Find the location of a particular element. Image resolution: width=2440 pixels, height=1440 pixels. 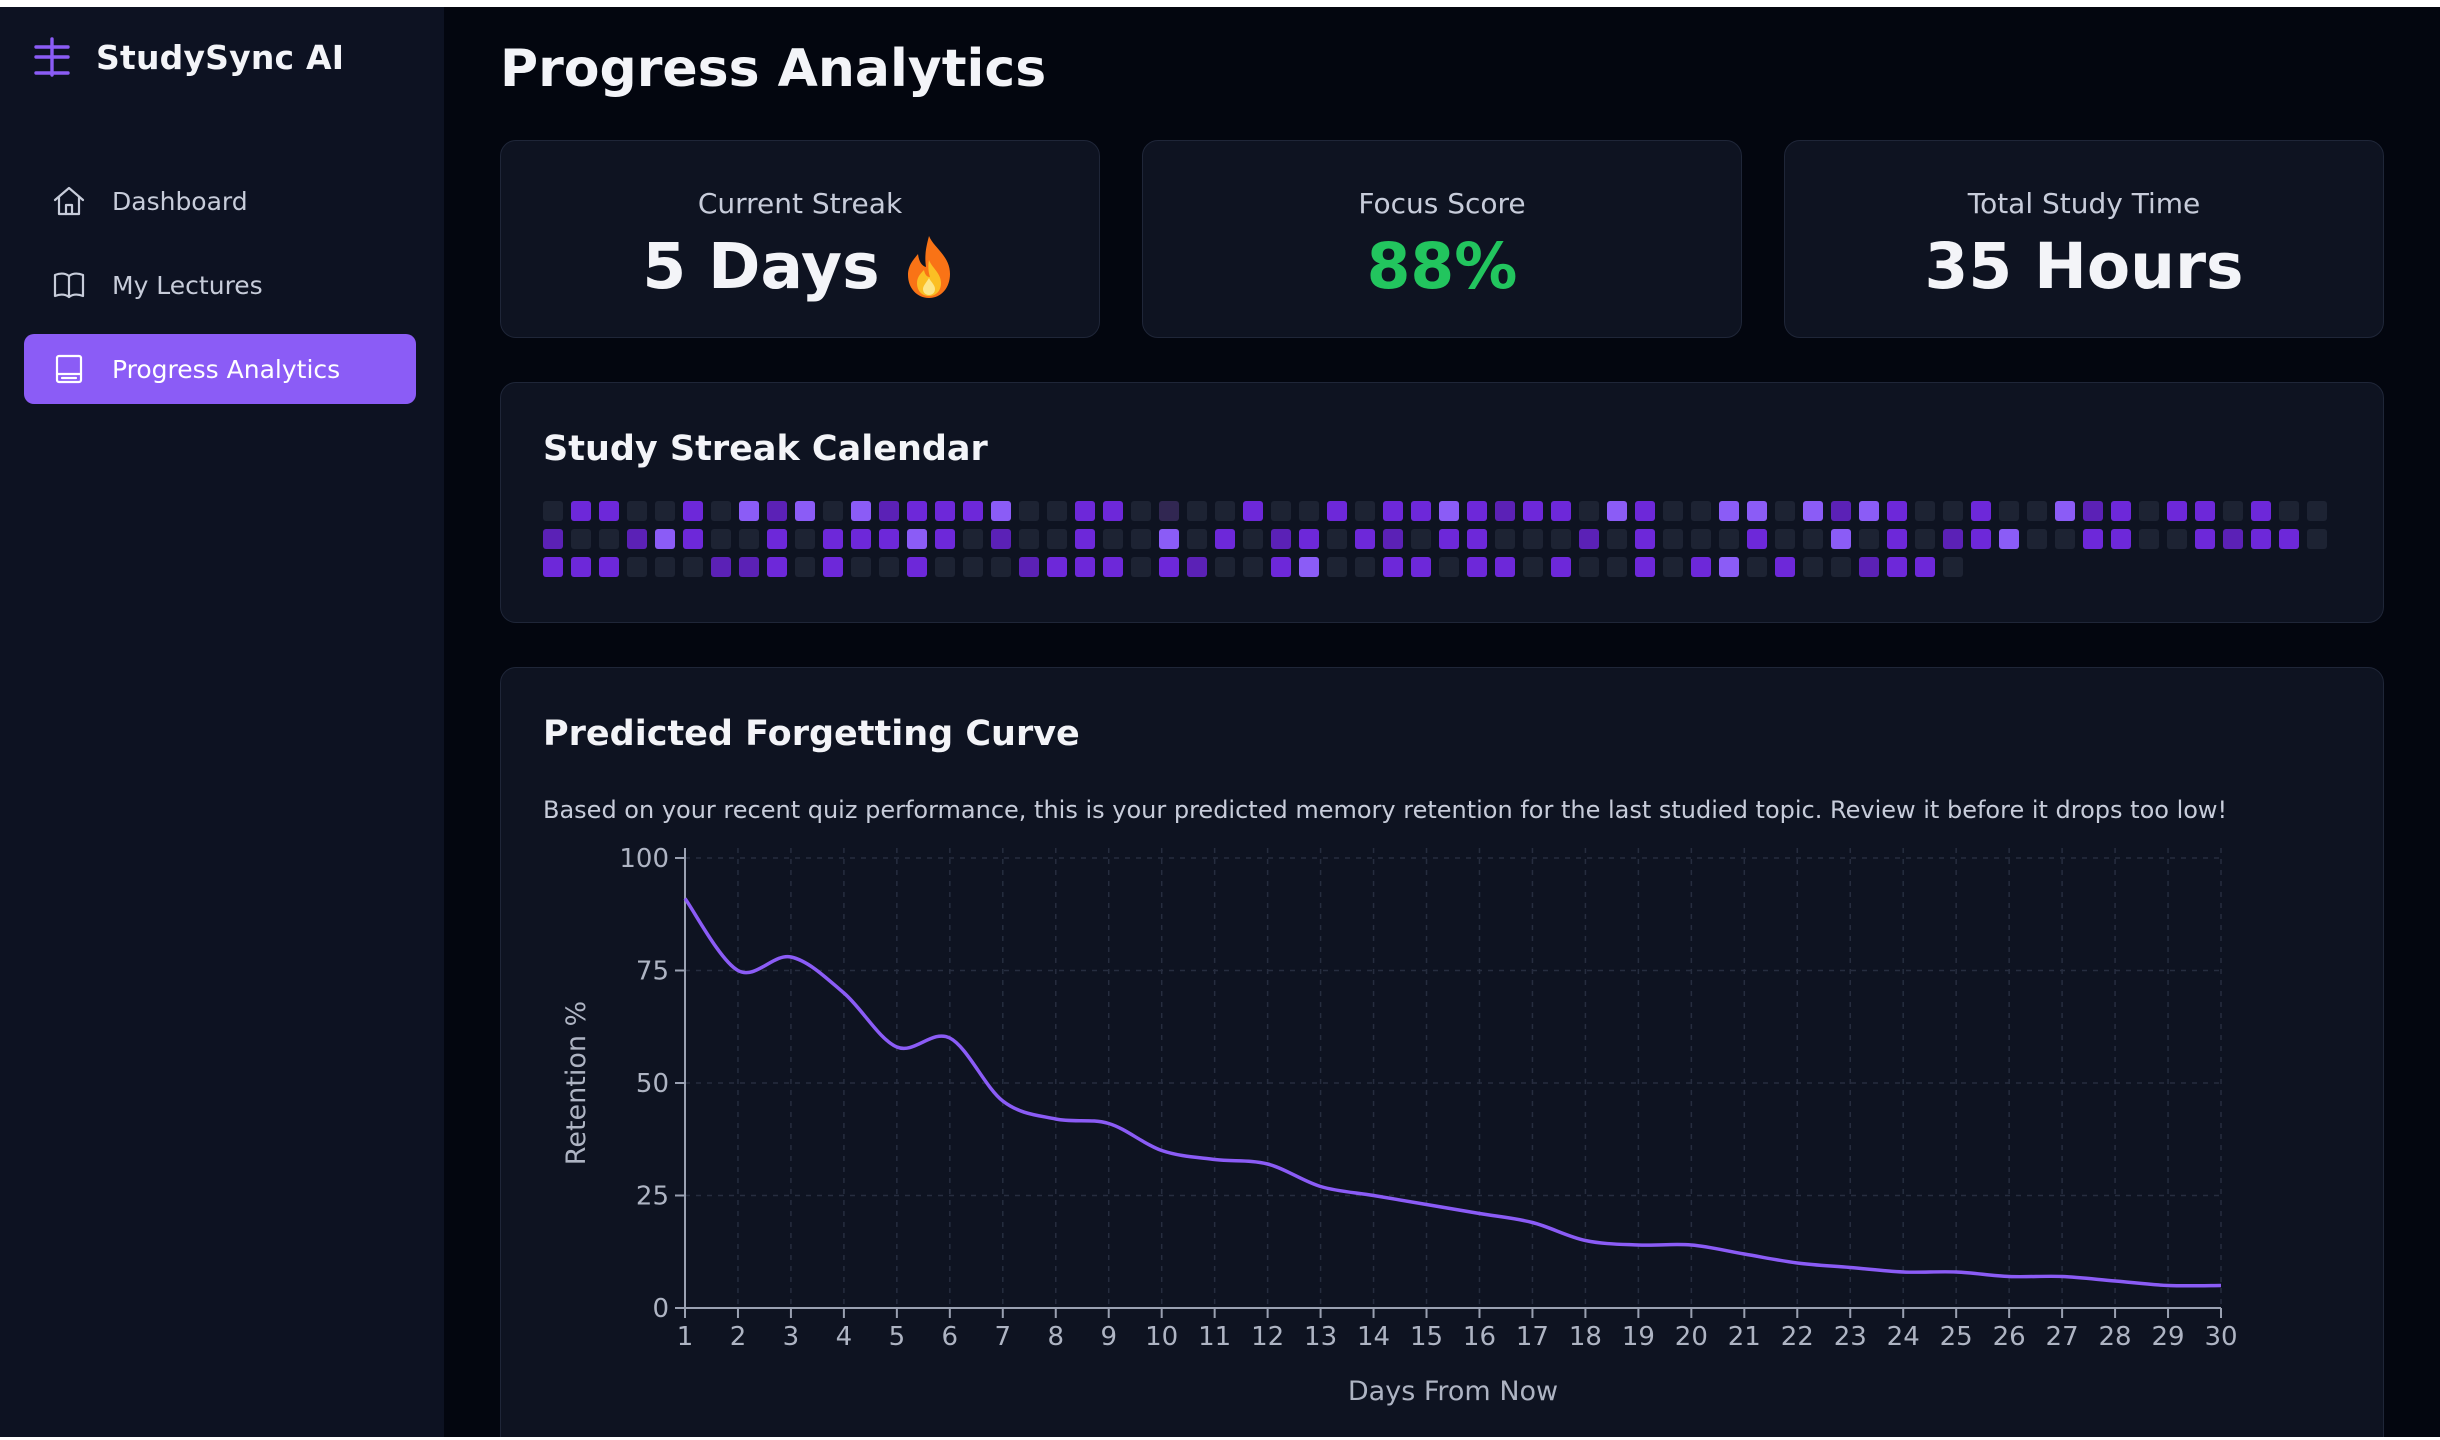

streak-calendar-grid is located at coordinates (1435, 539).